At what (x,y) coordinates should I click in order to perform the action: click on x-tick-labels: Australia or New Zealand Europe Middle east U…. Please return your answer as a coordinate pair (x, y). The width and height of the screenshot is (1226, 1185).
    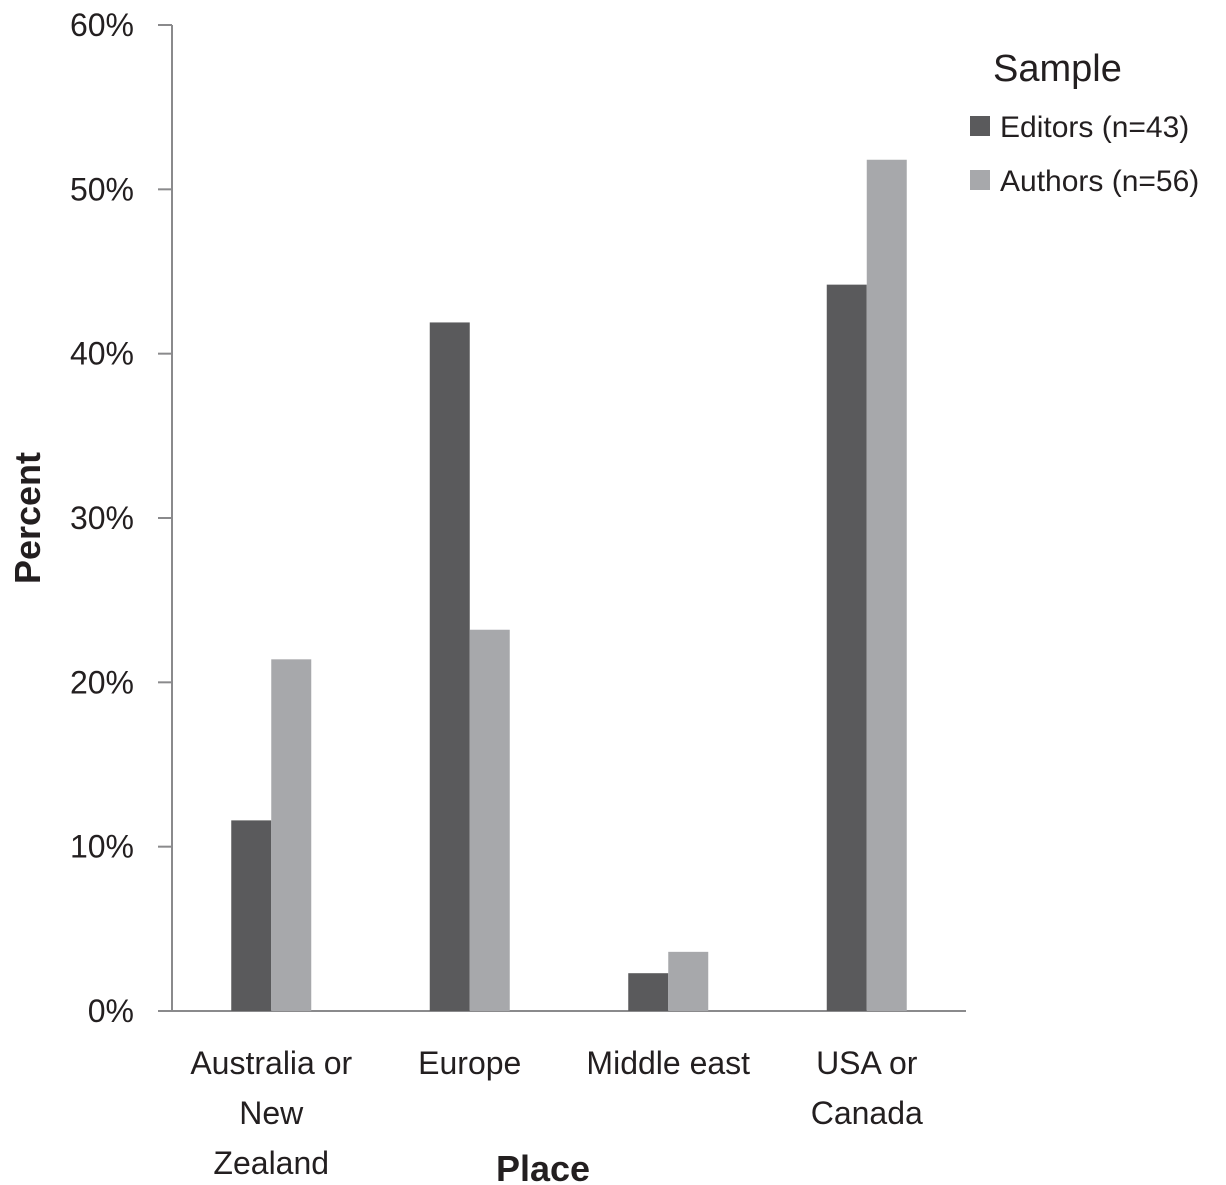
    Looking at the image, I should click on (556, 1113).